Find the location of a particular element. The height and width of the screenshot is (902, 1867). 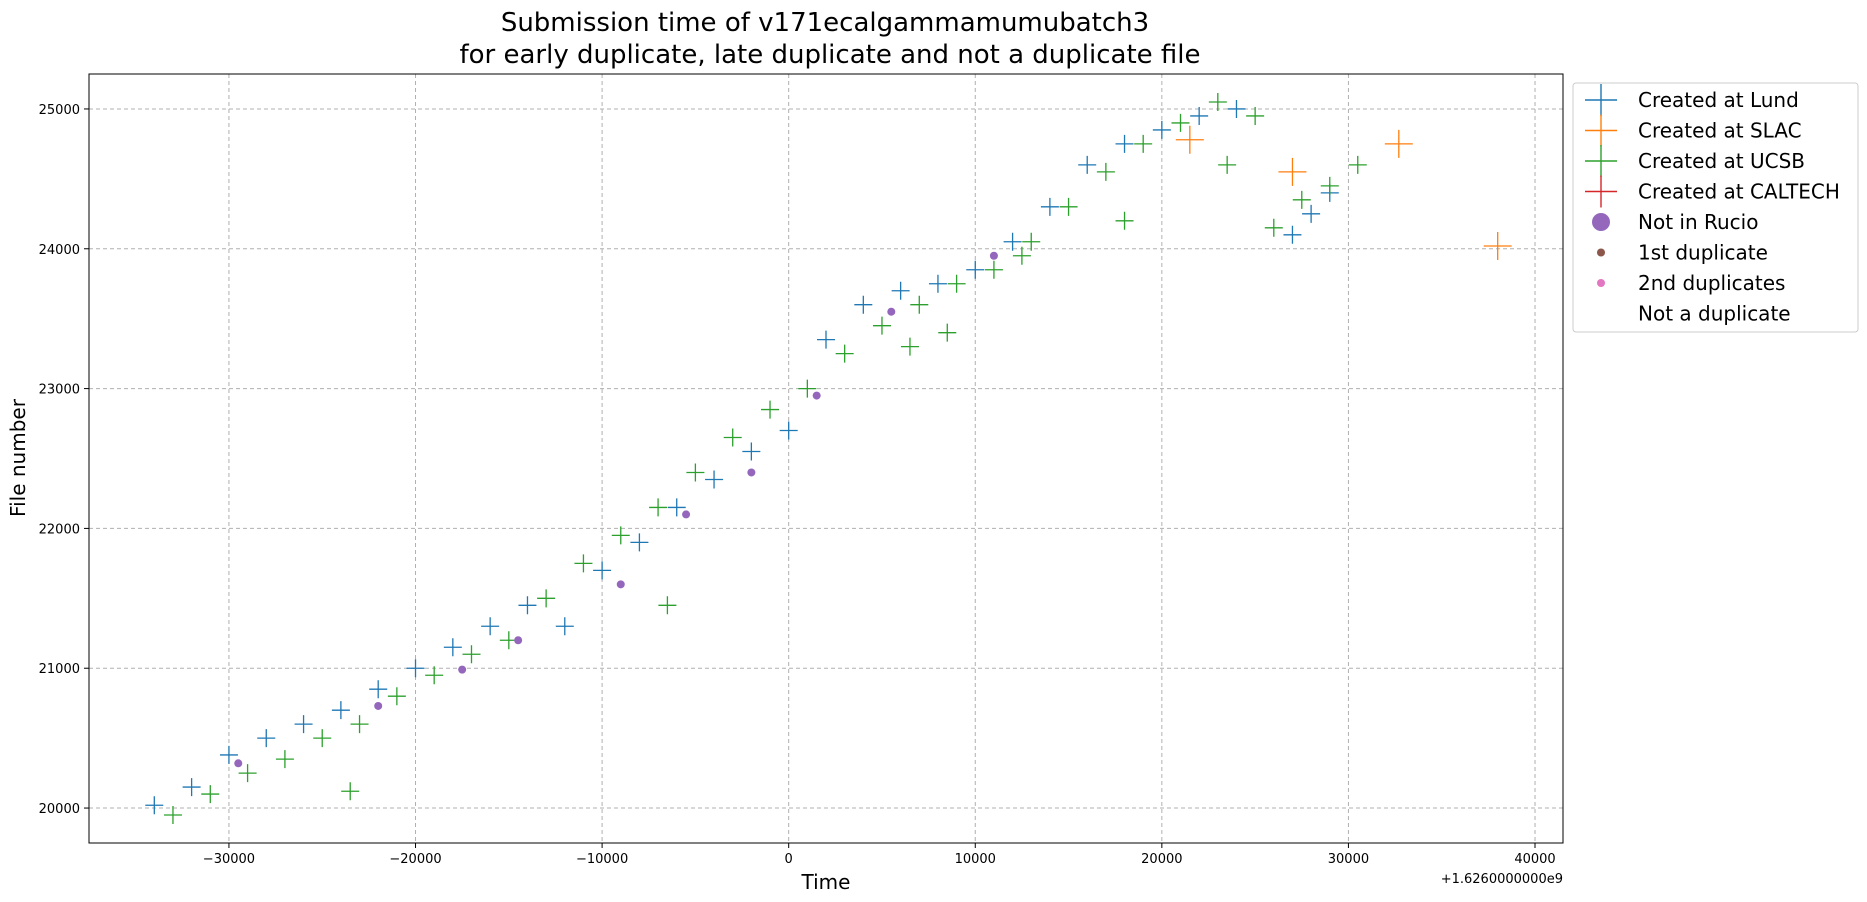

x-tick-label: 20000 is located at coordinates (1161, 859).